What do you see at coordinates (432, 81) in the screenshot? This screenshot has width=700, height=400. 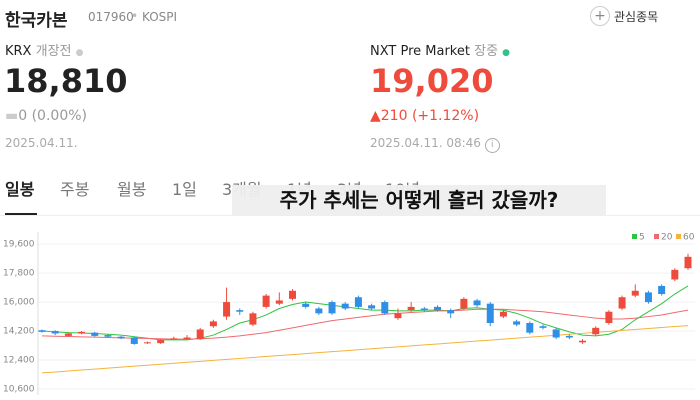 I see `price: 19,020` at bounding box center [432, 81].